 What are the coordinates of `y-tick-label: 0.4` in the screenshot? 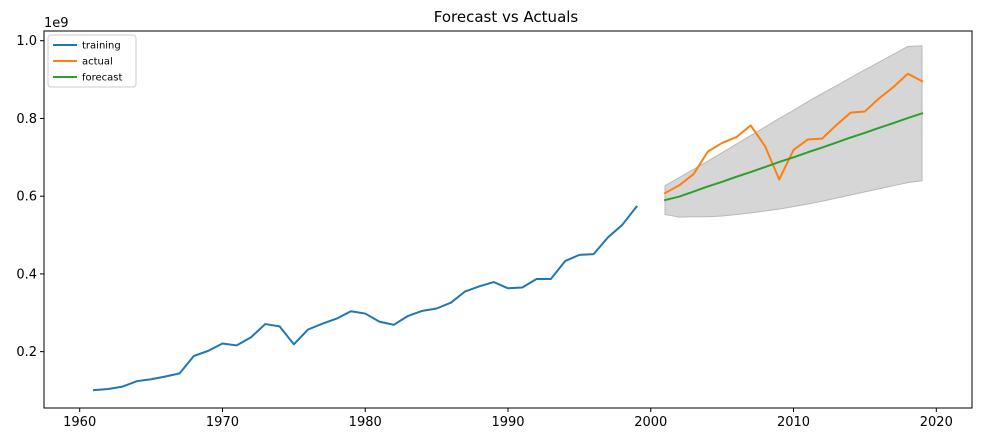 It's located at (26, 274).